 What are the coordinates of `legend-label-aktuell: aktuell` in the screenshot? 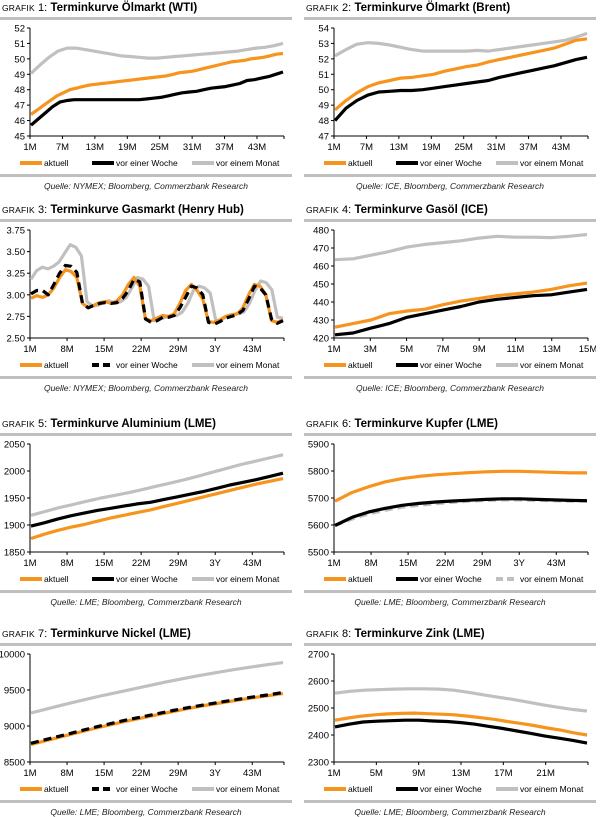 It's located at (56, 163).